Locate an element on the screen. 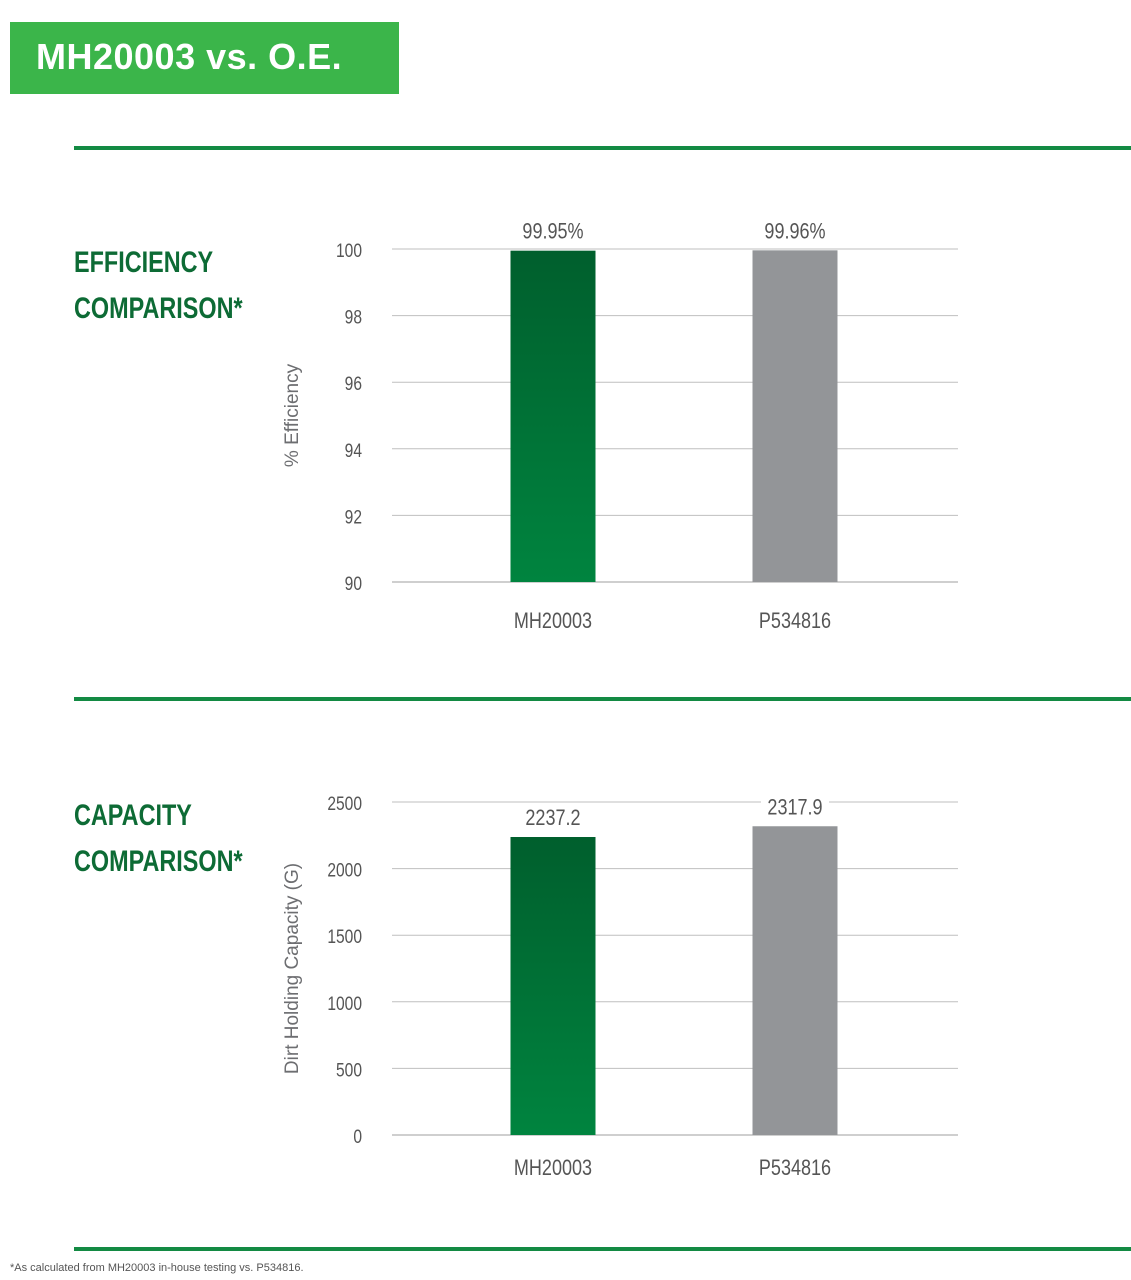 The width and height of the screenshot is (1131, 1280). page-title: MH20003 vs. O.E. is located at coordinates (189, 56).